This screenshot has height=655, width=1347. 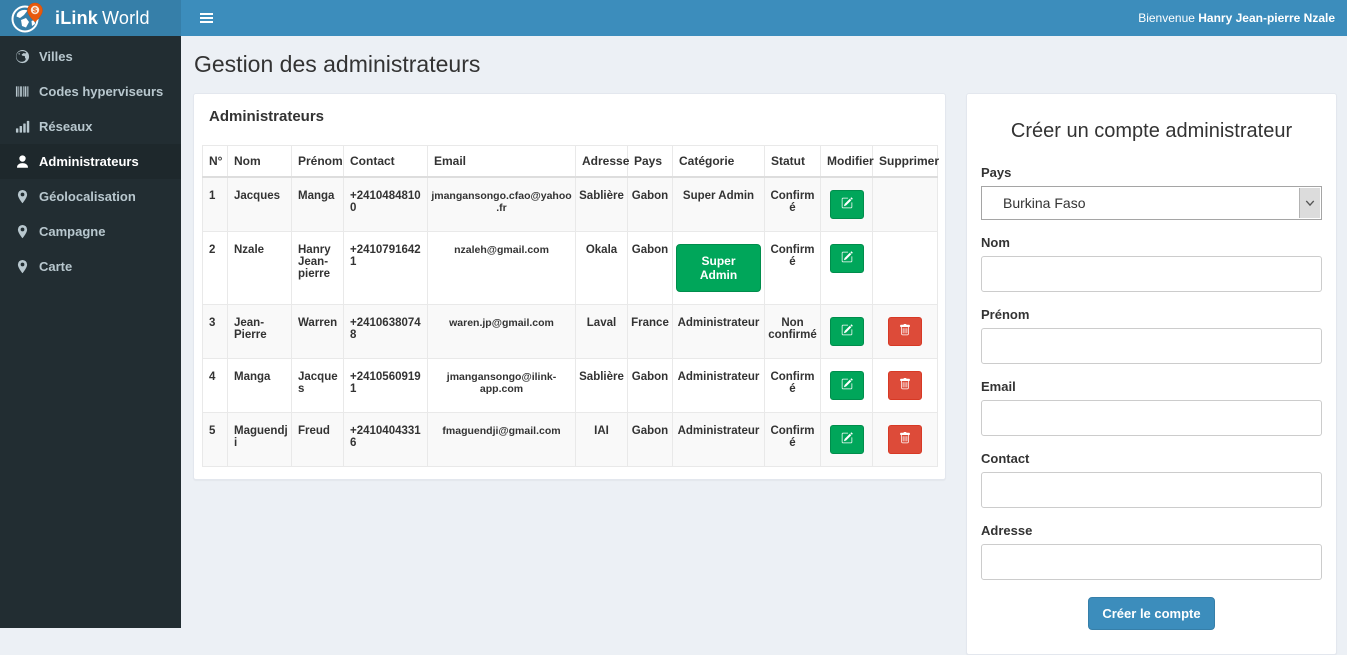 I want to click on cell-adresse: Sablière, so click(x=601, y=385).